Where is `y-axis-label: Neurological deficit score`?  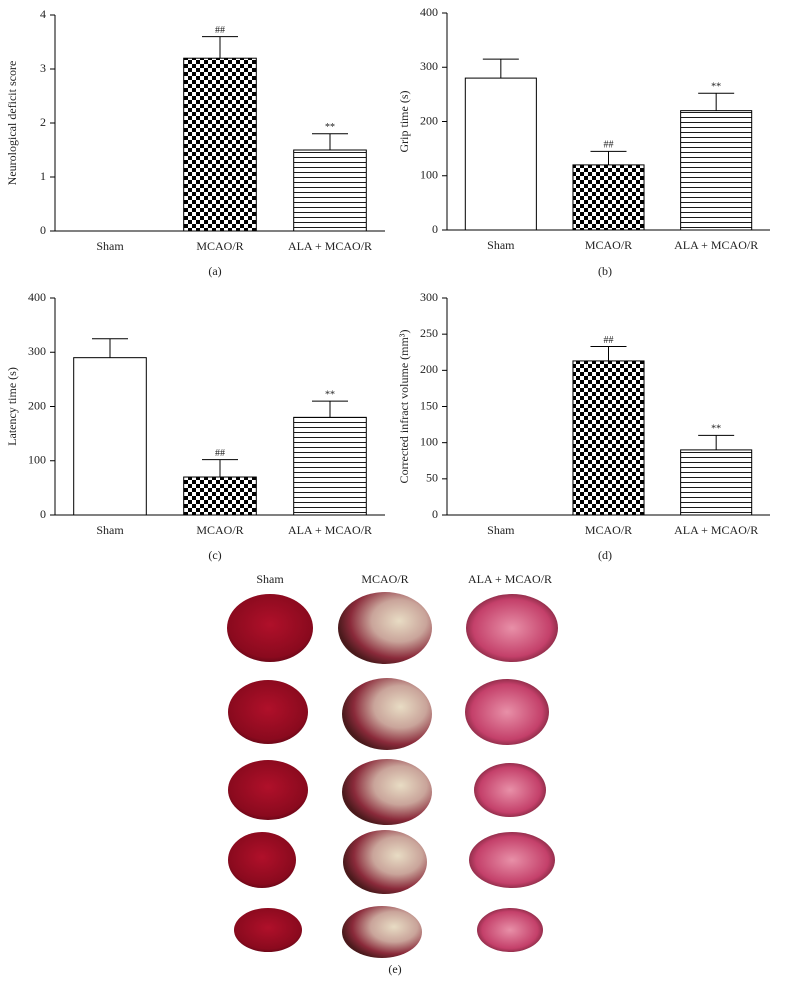 y-axis-label: Neurological deficit score is located at coordinates (12, 123).